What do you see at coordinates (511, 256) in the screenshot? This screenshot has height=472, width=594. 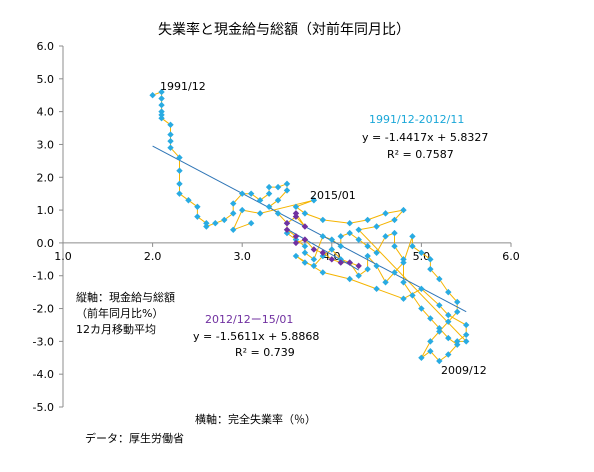 I see `x-tick-label: 6.0` at bounding box center [511, 256].